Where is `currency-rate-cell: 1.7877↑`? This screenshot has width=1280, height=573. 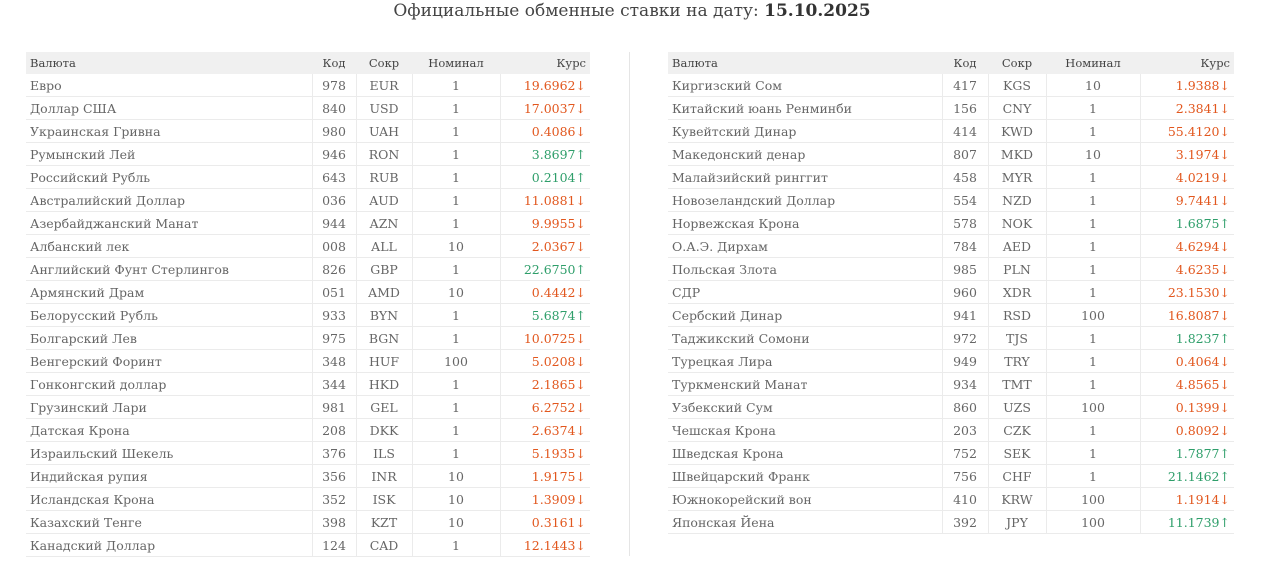 currency-rate-cell: 1.7877↑ is located at coordinates (1187, 453).